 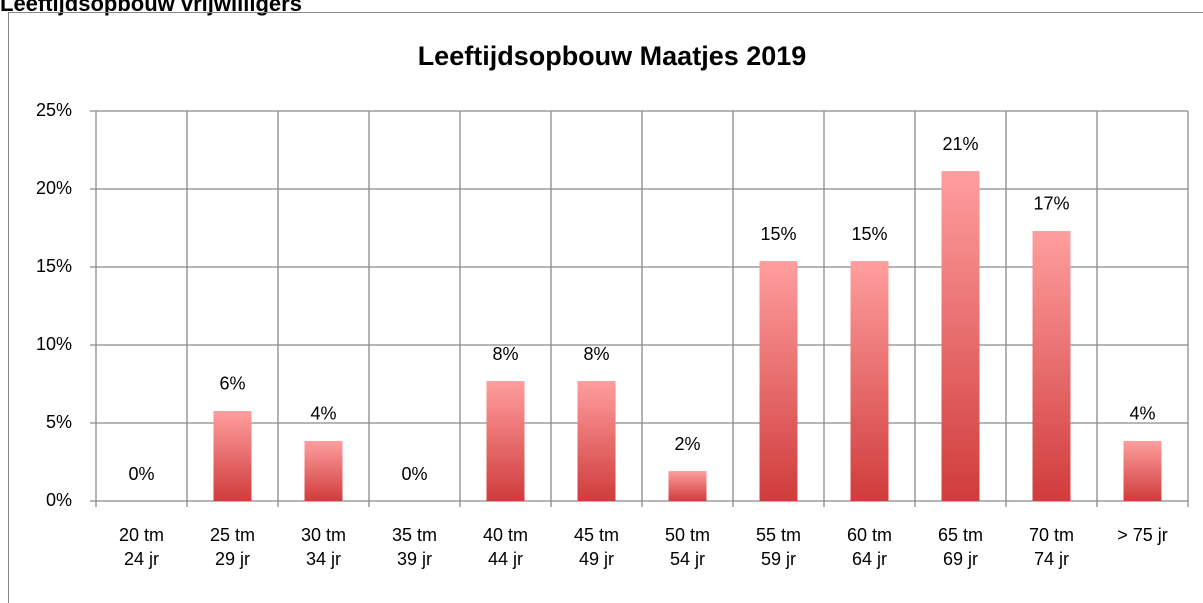 What do you see at coordinates (612, 56) in the screenshot?
I see `chart-title: Leeftijdsopbouw Maatjes 2019` at bounding box center [612, 56].